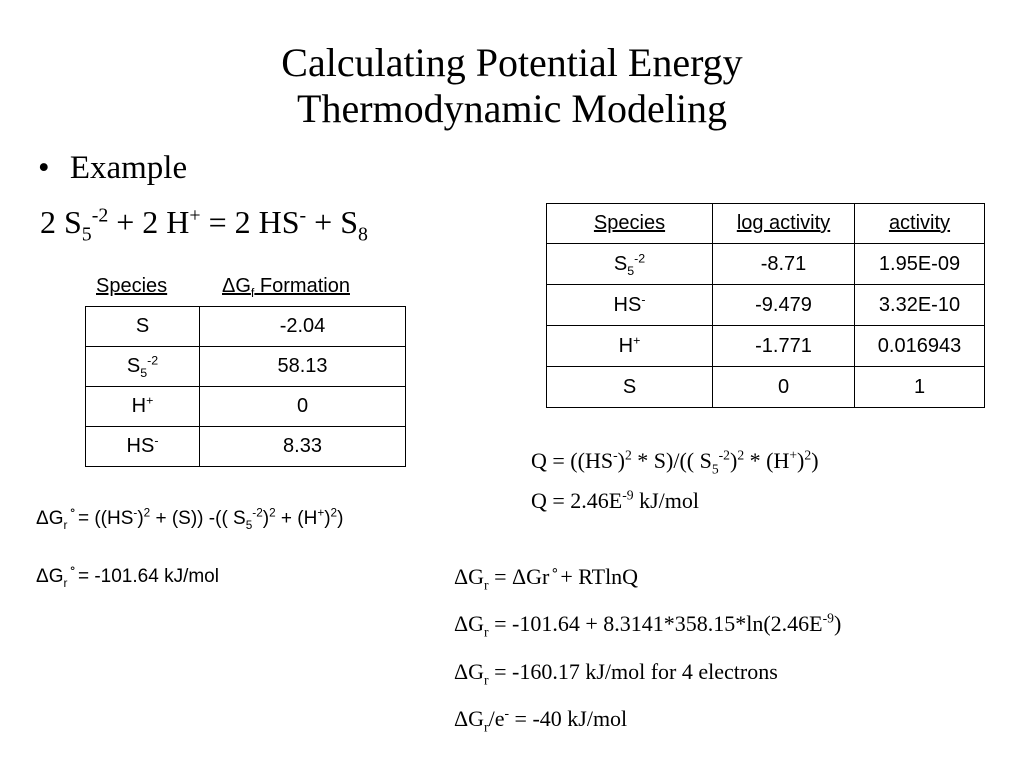 The image size is (1024, 768). I want to click on q-value: Q = 2.46E-9 kJ/mol, so click(615, 501).